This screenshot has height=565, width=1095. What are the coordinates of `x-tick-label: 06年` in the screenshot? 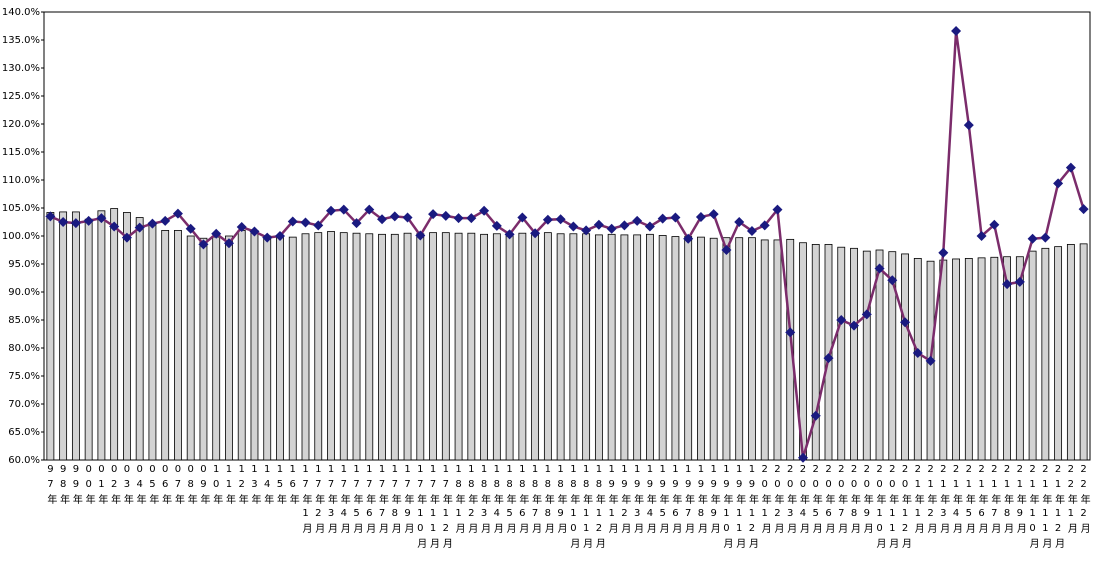 It's located at (166, 486).